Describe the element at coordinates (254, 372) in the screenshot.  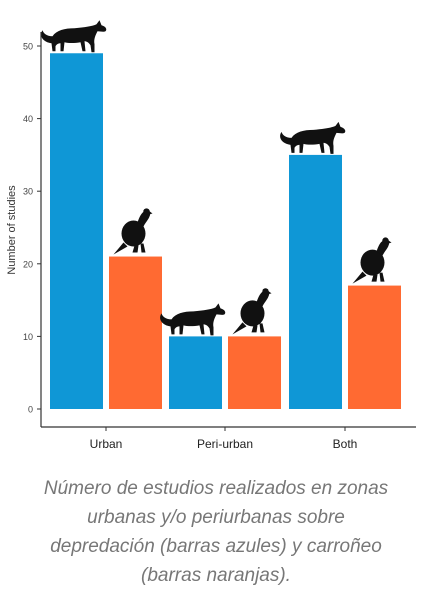
I see `bar-series-2-peri-urban` at that location.